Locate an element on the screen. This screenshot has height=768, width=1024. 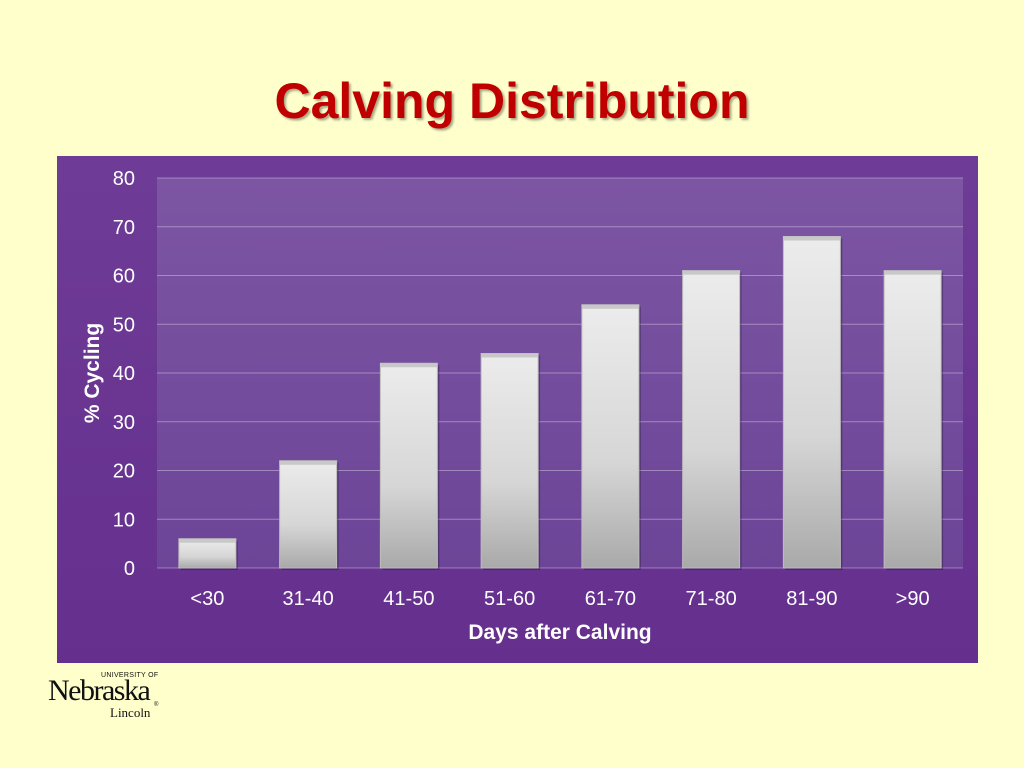
logo-campus: Lincoln is located at coordinates (130, 712).